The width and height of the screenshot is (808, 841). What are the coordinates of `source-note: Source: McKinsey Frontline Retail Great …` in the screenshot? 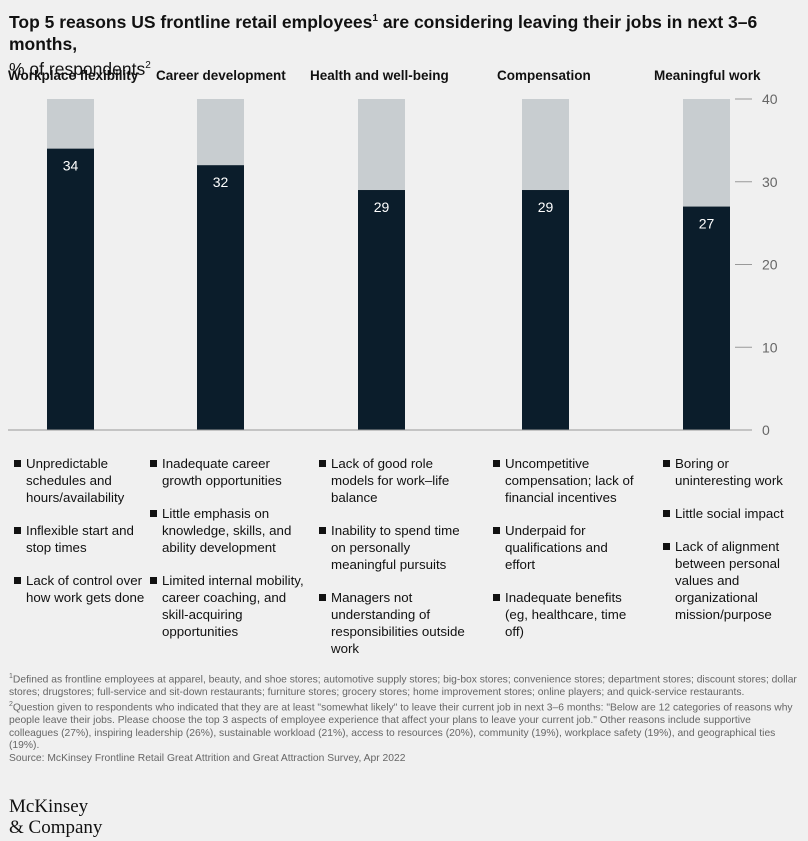 It's located at (207, 758).